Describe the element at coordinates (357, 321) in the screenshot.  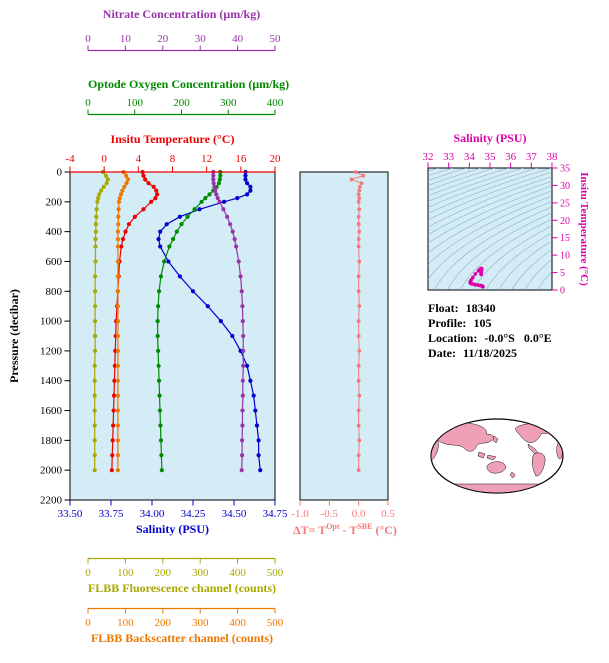
I see `delta-t-series` at that location.